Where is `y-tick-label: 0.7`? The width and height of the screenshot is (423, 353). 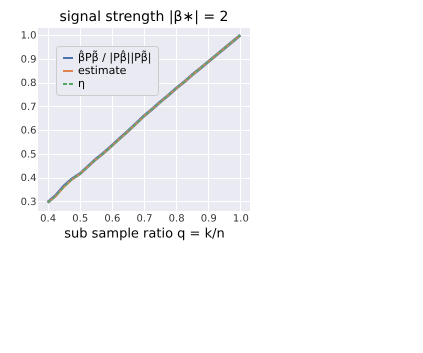 y-tick-label: 0.7 is located at coordinates (28, 107).